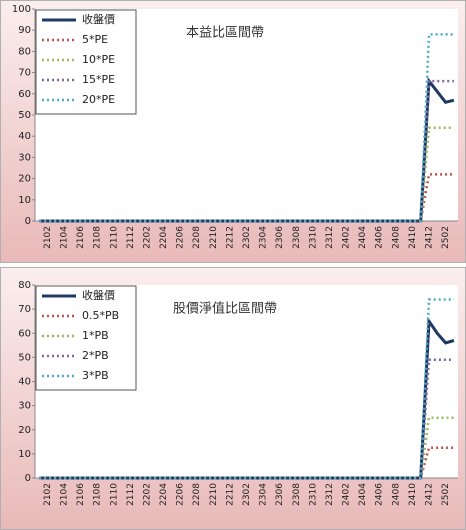  Describe the element at coordinates (21, 9) in the screenshot. I see `y-tick-label: 100` at that location.